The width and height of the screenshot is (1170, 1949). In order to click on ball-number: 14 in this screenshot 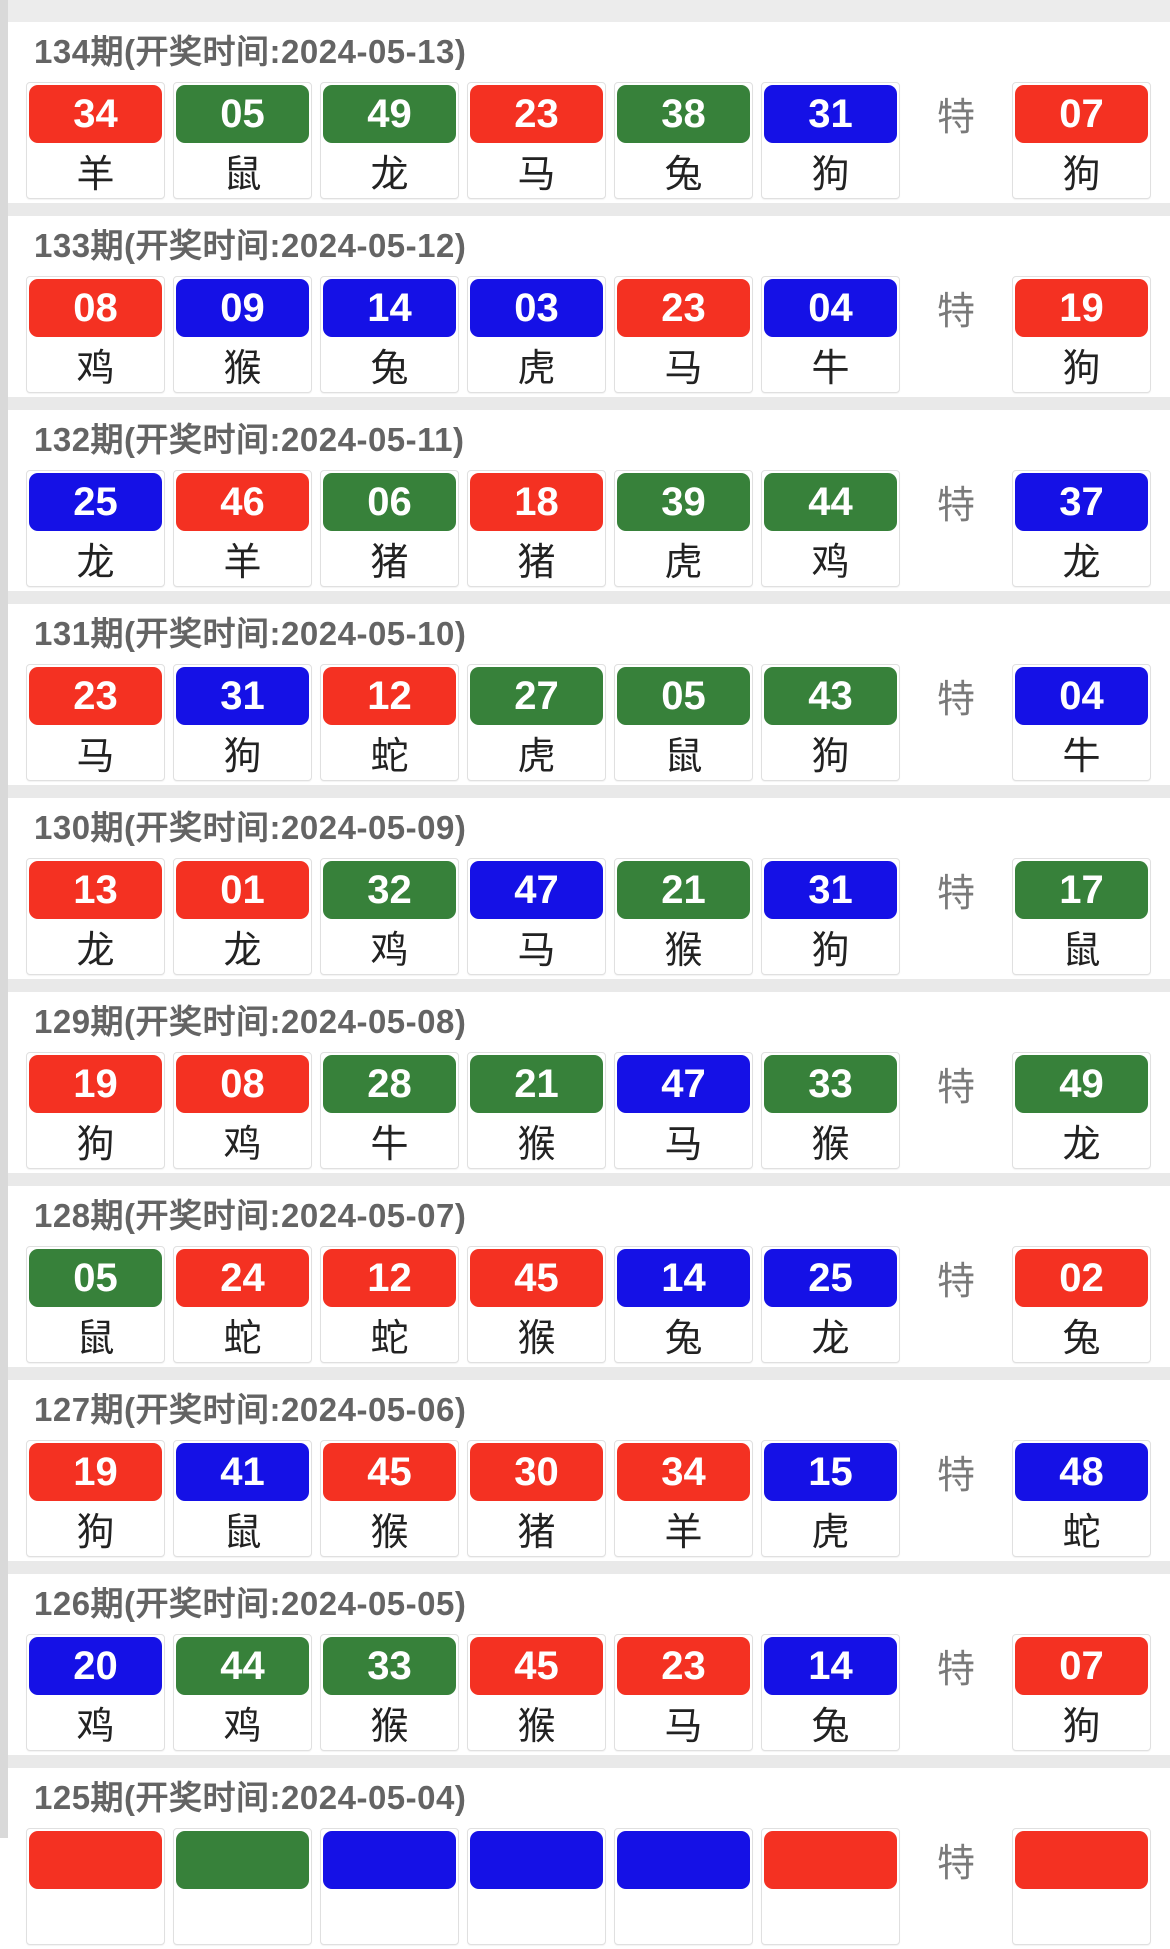, I will do `click(389, 308)`.